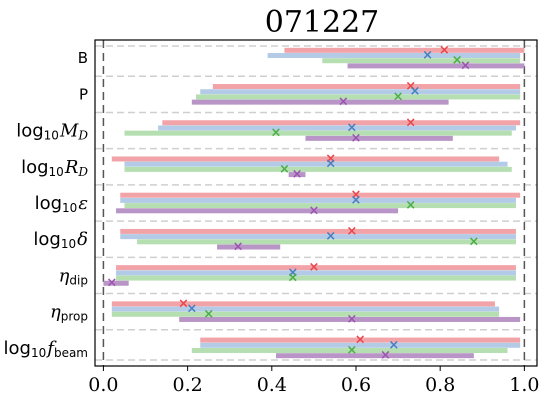  Describe the element at coordinates (322, 22) in the screenshot. I see `chart-title: 071227` at that location.